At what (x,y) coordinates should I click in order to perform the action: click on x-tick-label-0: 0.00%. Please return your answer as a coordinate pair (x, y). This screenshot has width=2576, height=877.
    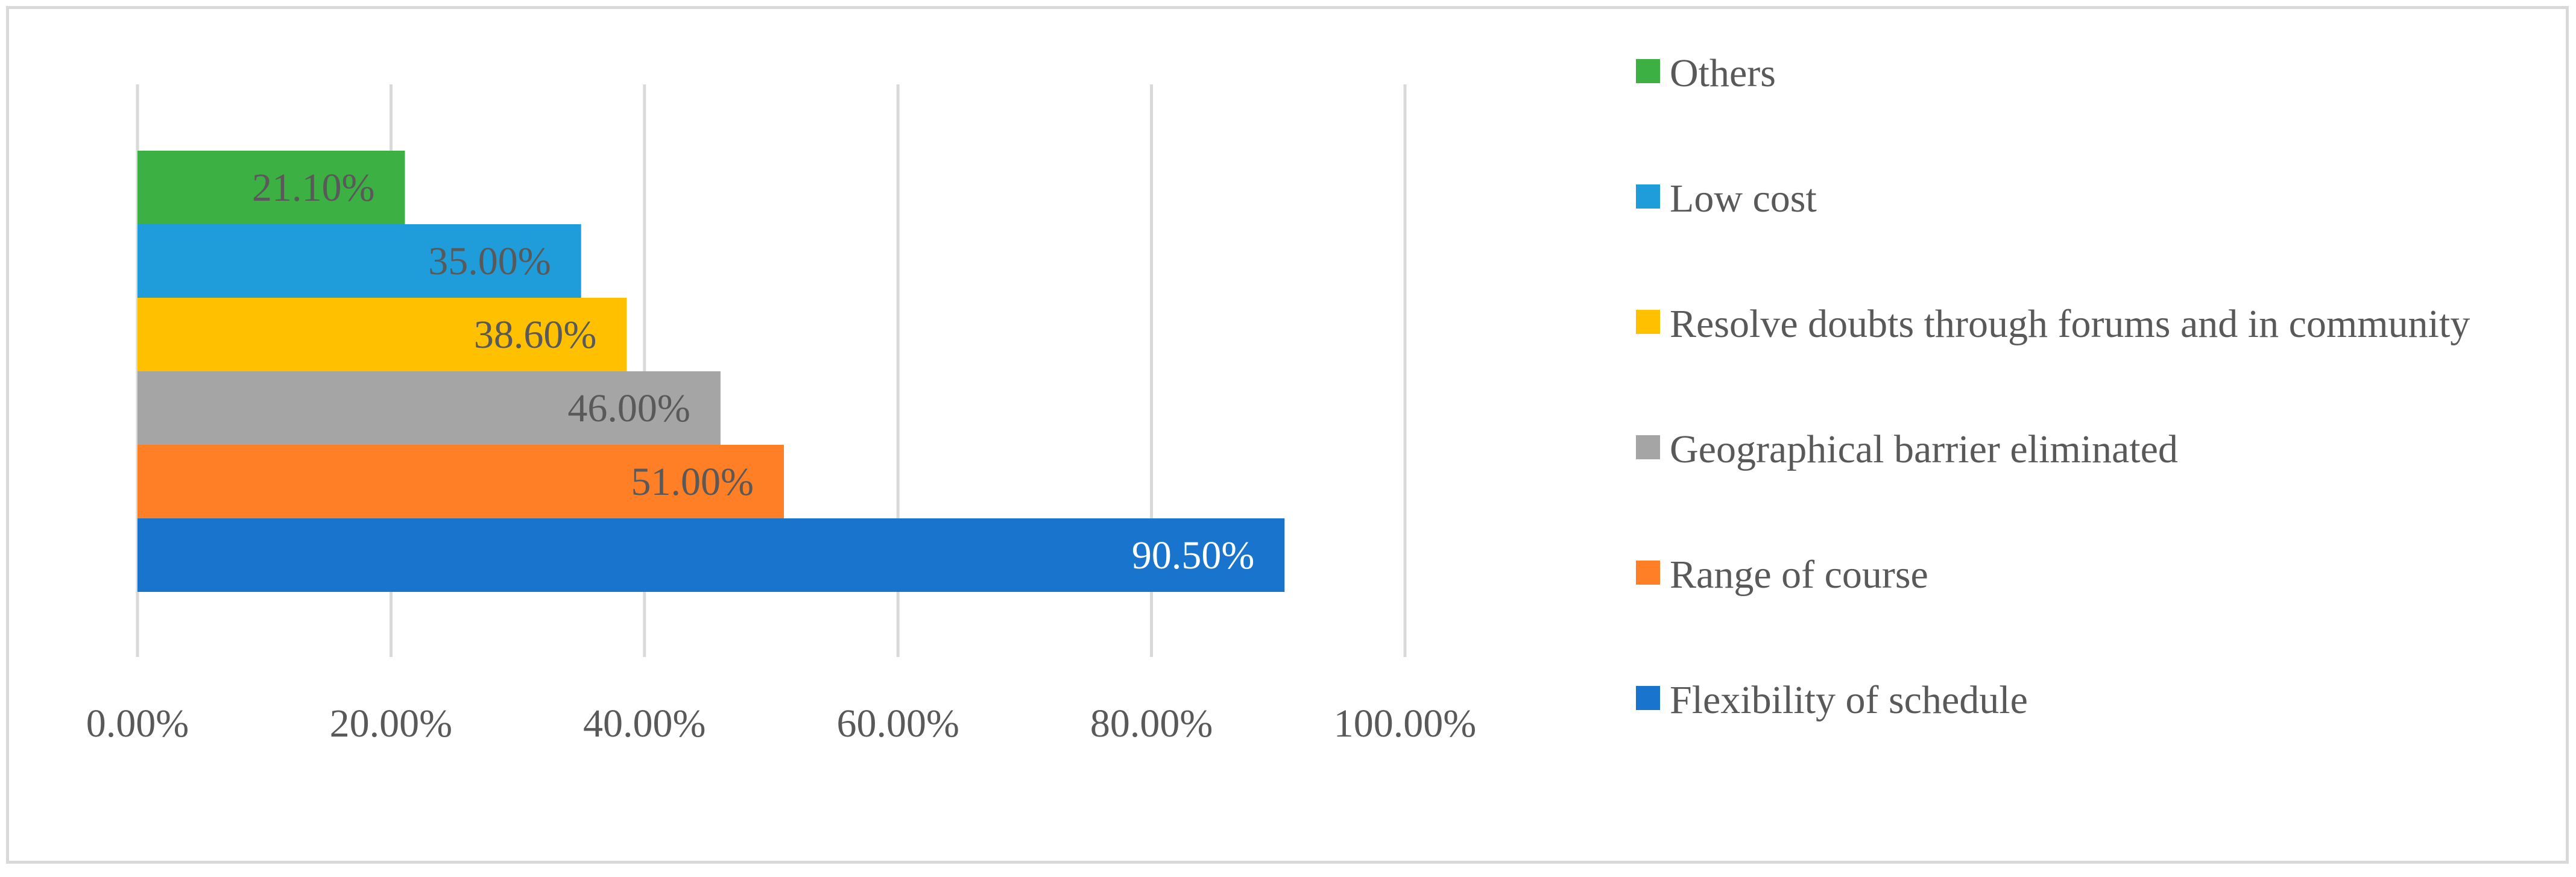
    Looking at the image, I should click on (137, 724).